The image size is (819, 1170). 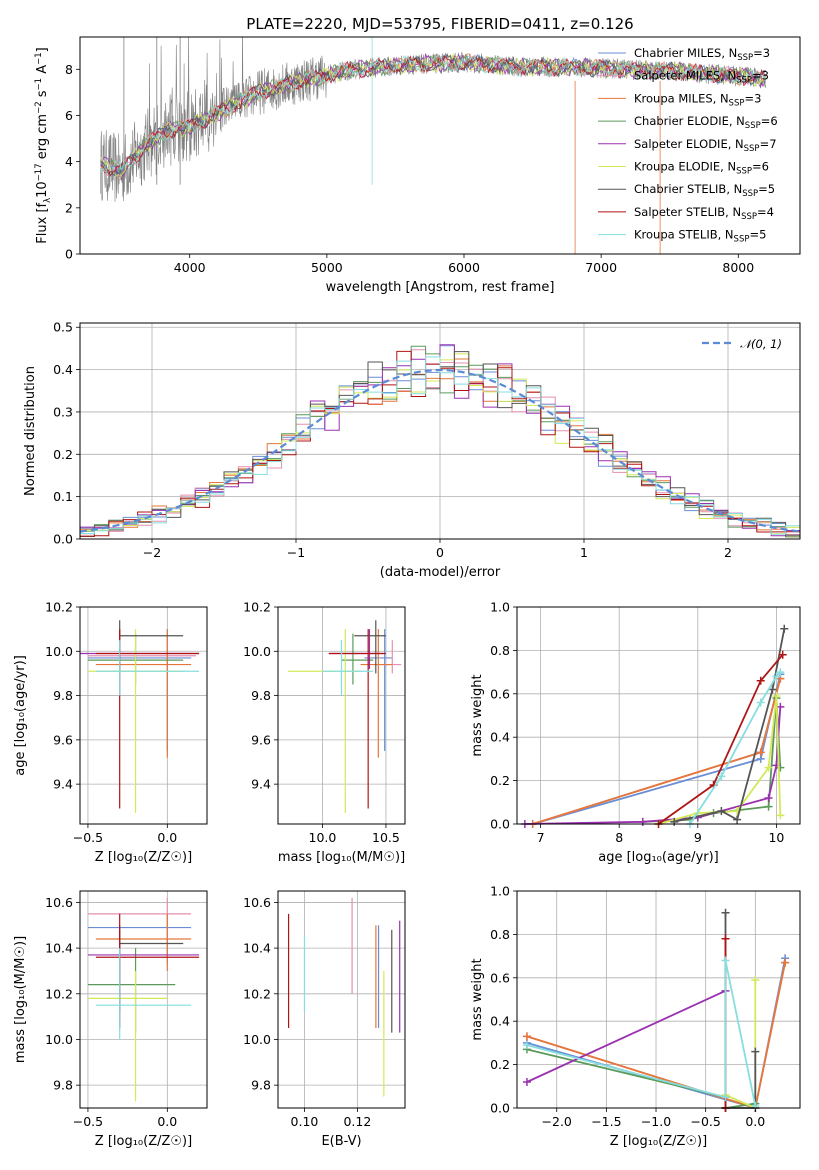 I want to click on legend-label-salpeter-miles: Salpeter MILES, NSSP=3, so click(x=701, y=77).